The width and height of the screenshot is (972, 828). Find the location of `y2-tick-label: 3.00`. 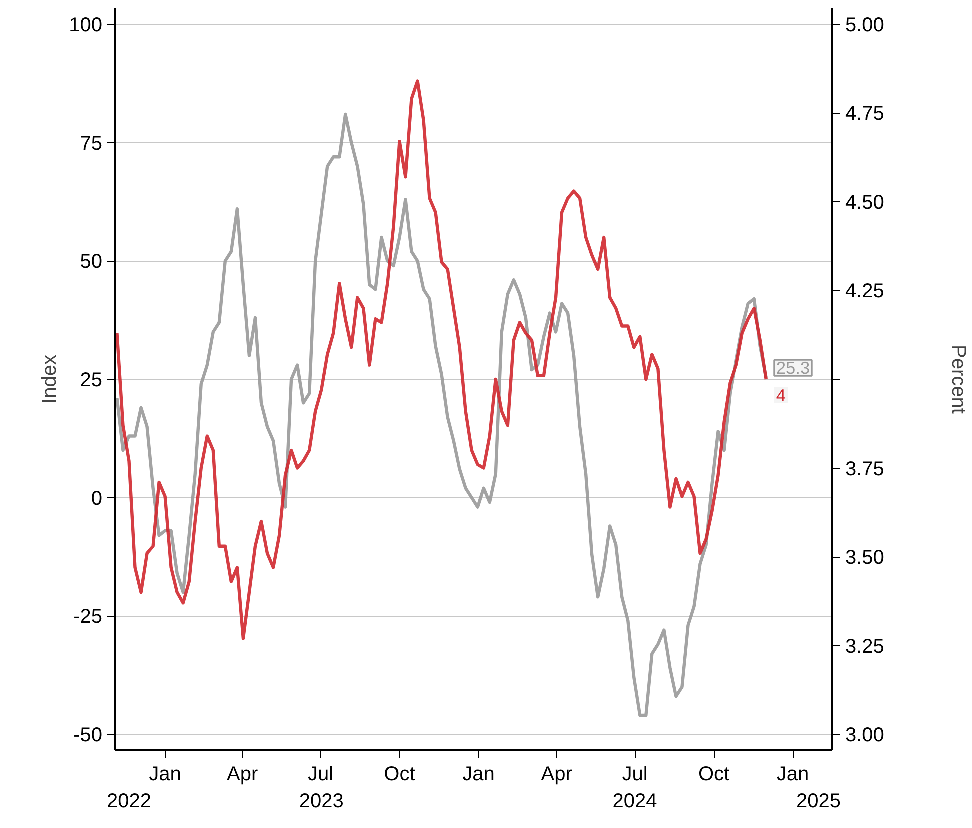

y2-tick-label: 3.00 is located at coordinates (865, 735).